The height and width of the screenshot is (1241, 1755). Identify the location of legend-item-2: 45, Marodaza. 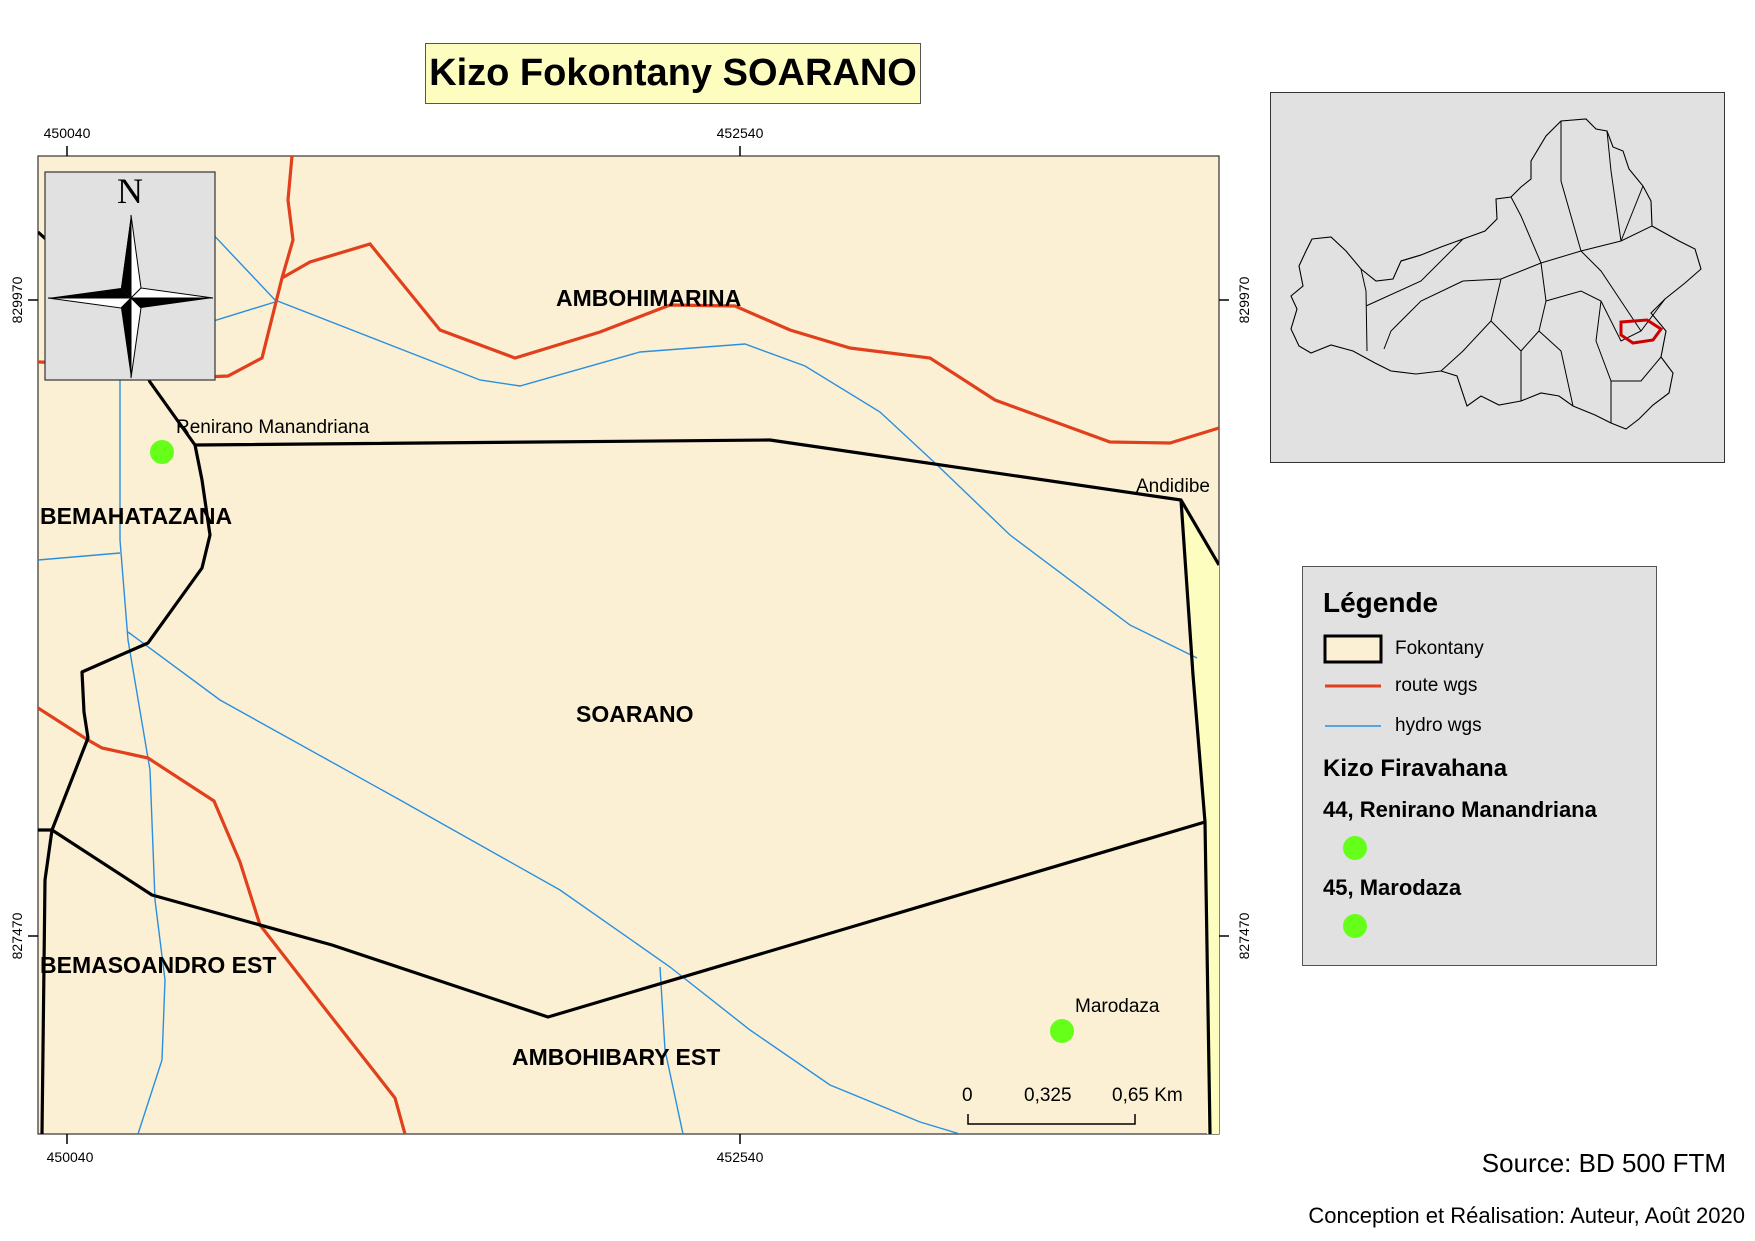
(1392, 887).